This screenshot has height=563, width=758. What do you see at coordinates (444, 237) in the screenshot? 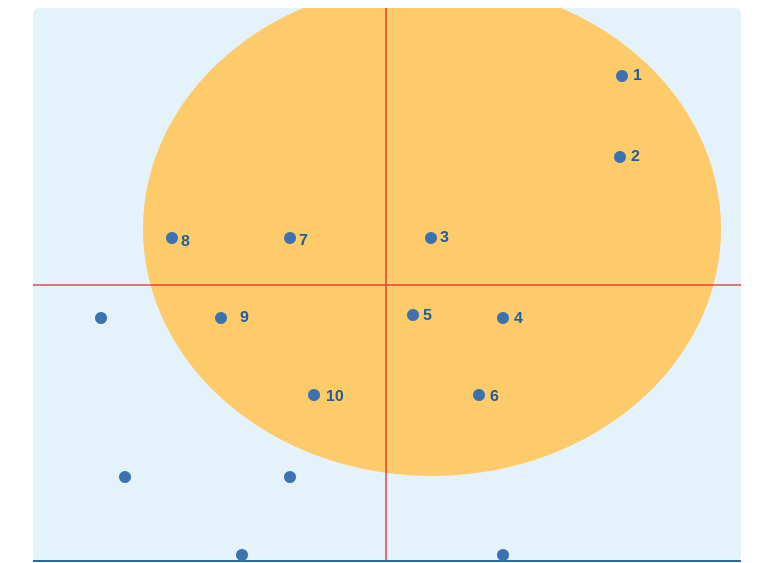
I see `point-label-3: 3` at bounding box center [444, 237].